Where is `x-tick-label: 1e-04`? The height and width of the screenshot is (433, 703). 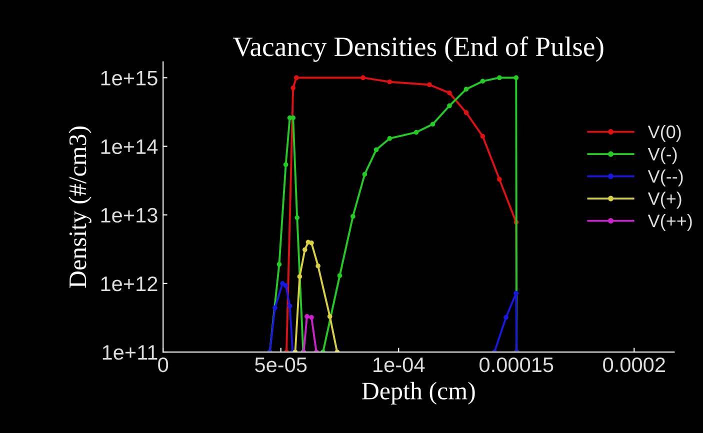 x-tick-label: 1e-04 is located at coordinates (399, 364).